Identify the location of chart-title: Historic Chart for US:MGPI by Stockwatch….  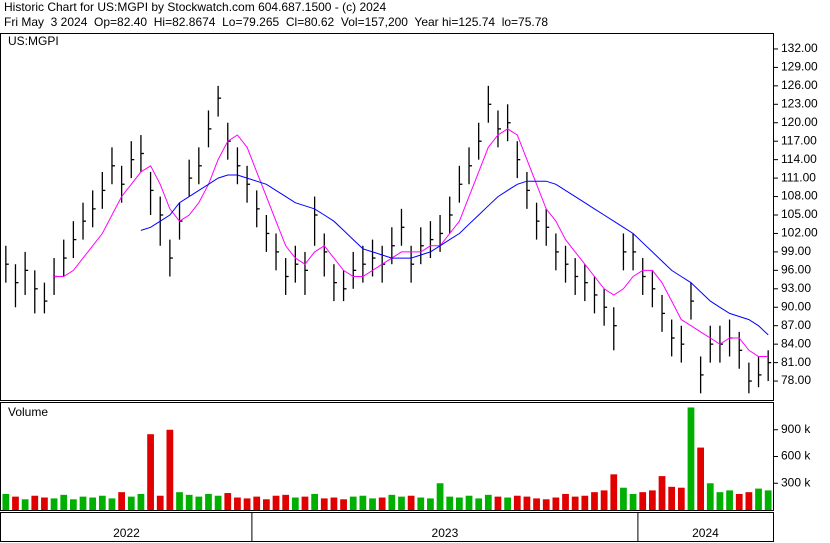
(195, 7).